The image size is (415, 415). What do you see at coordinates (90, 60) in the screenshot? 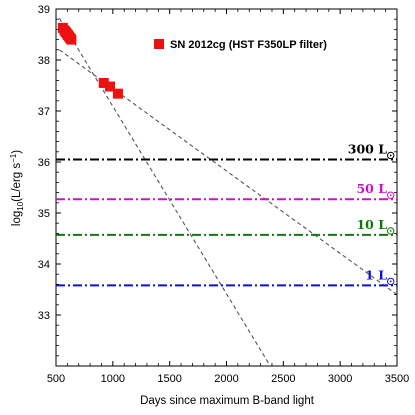
I see `points-layer` at bounding box center [90, 60].